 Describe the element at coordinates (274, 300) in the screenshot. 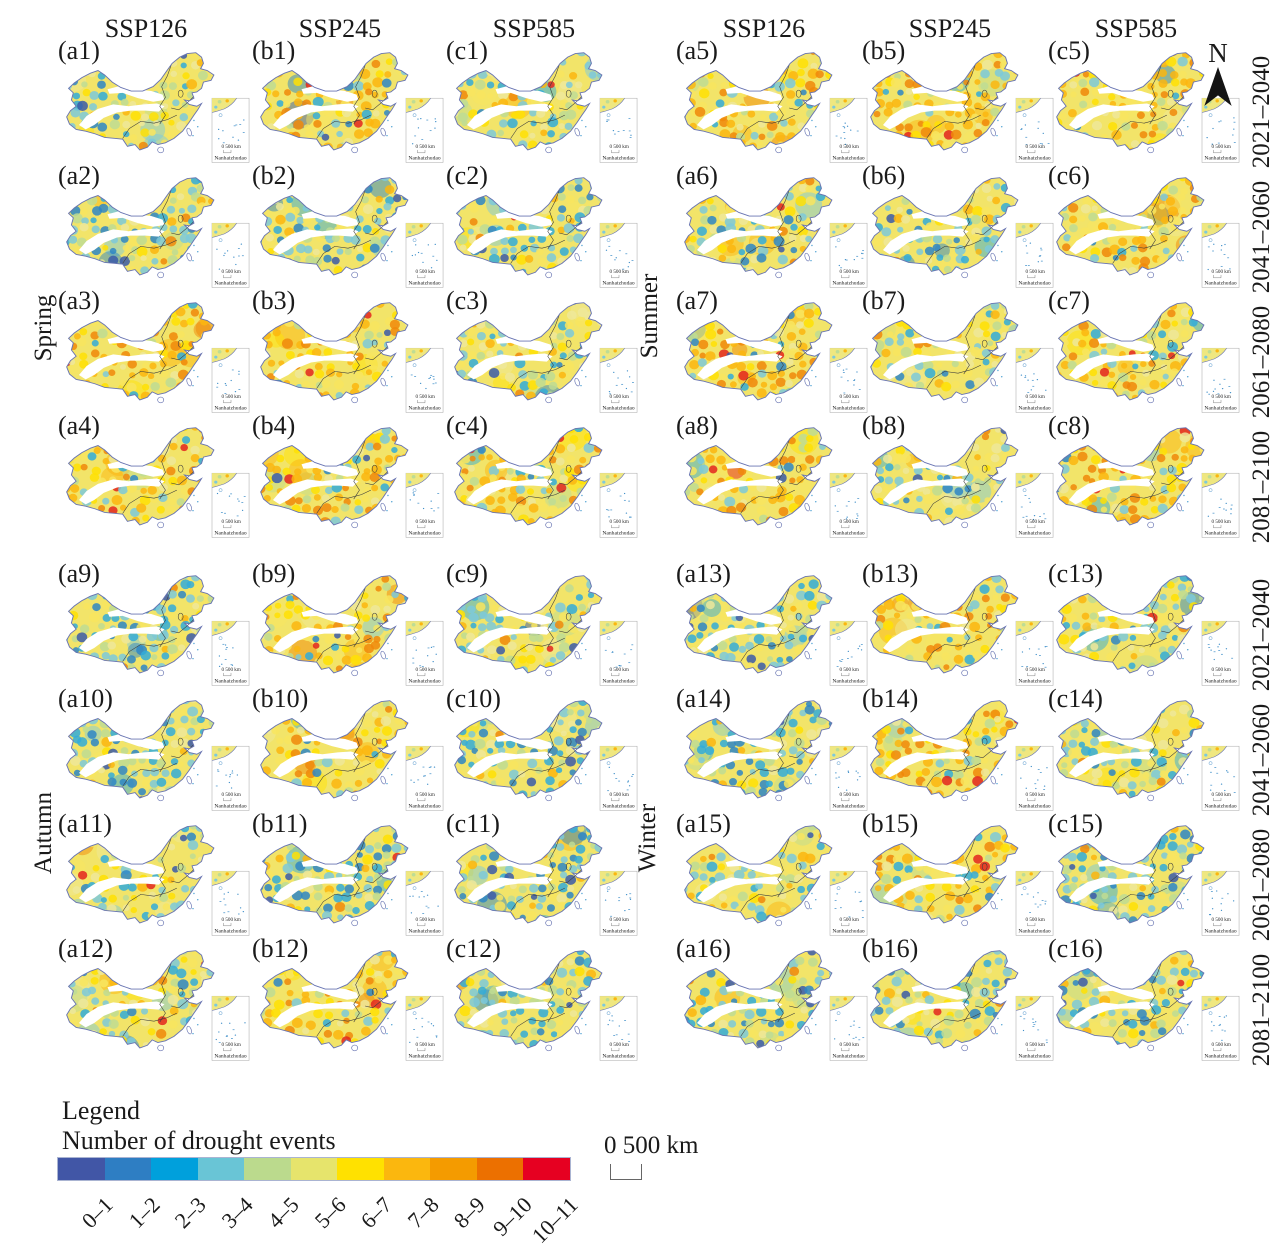

I see `panel-label: (b3)` at that location.